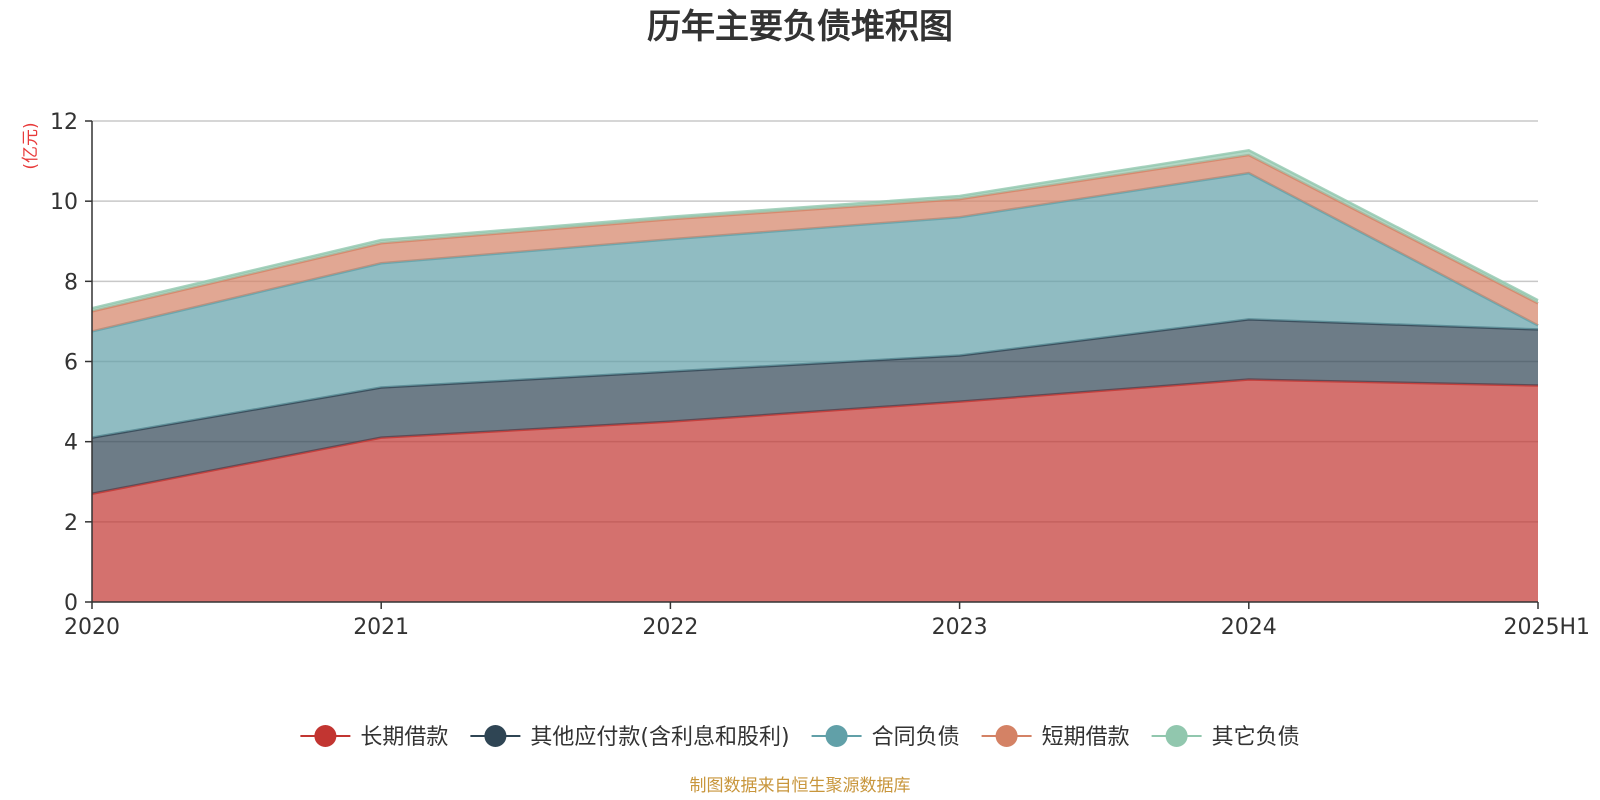 This screenshot has height=800, width=1600. What do you see at coordinates (71, 282) in the screenshot?
I see `y-tick-label-4: 8` at bounding box center [71, 282].